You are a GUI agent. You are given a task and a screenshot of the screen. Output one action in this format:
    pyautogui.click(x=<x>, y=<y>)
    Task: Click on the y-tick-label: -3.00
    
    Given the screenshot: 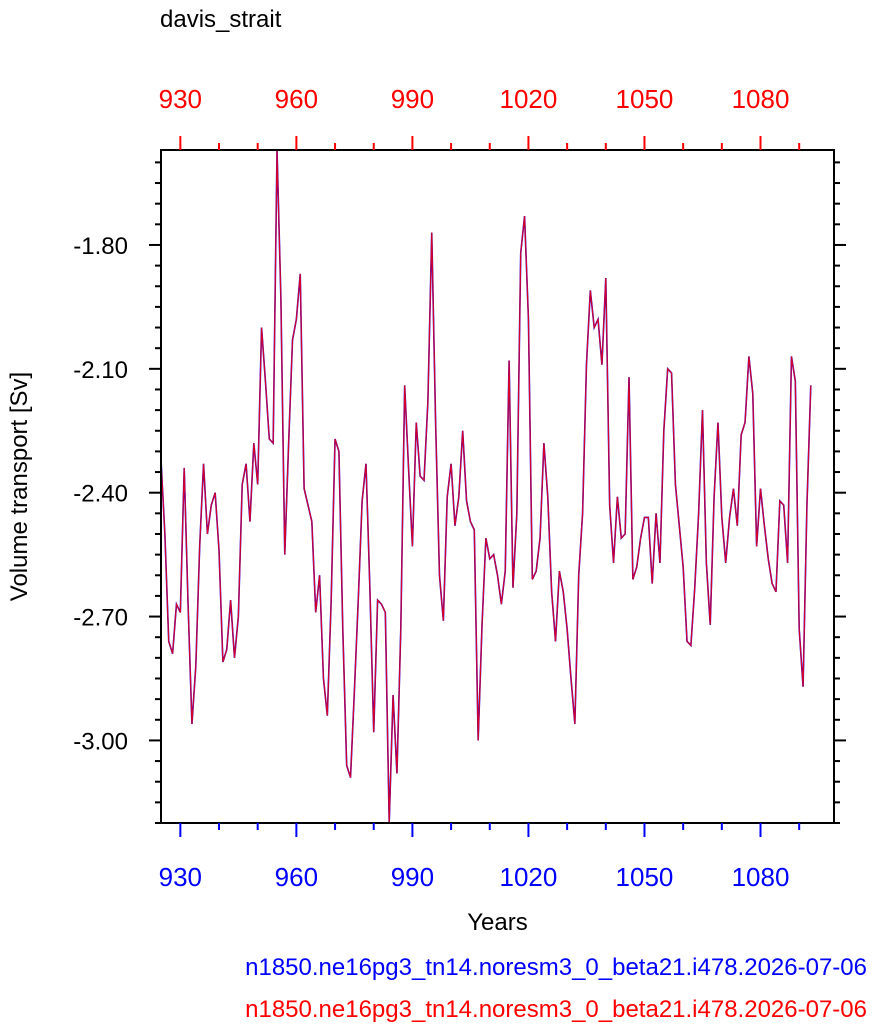 What is the action you would take?
    pyautogui.click(x=100, y=741)
    